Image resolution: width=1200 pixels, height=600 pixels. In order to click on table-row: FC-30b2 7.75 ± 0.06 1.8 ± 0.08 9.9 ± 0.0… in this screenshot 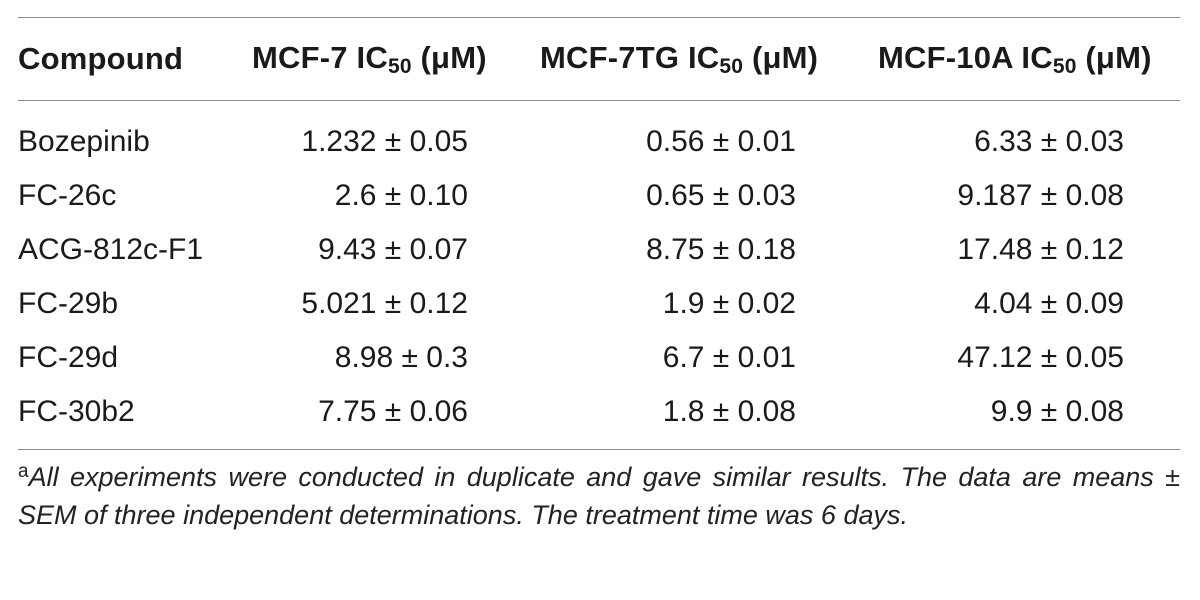, I will do `click(599, 417)`.